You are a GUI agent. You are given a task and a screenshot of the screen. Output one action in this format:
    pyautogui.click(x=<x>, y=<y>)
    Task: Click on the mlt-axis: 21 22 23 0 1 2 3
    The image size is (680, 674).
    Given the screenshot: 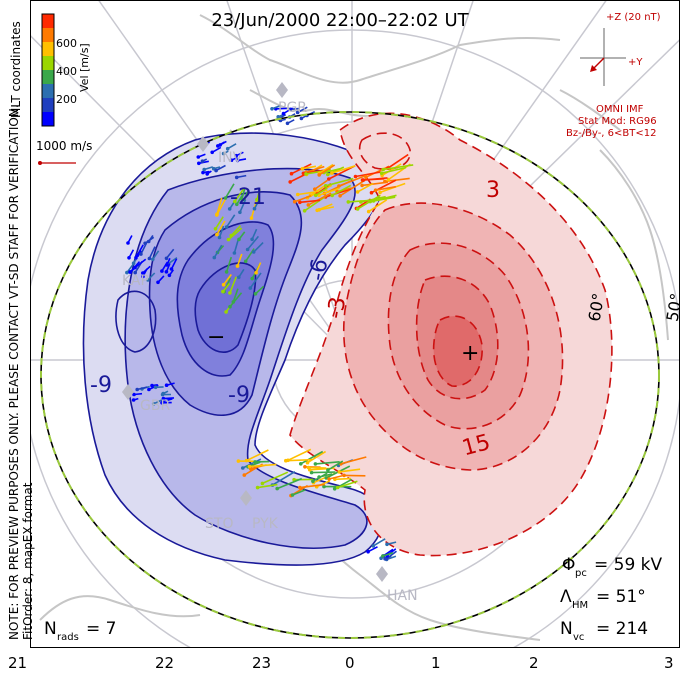 What is the action you would take?
    pyautogui.click(x=341, y=663)
    